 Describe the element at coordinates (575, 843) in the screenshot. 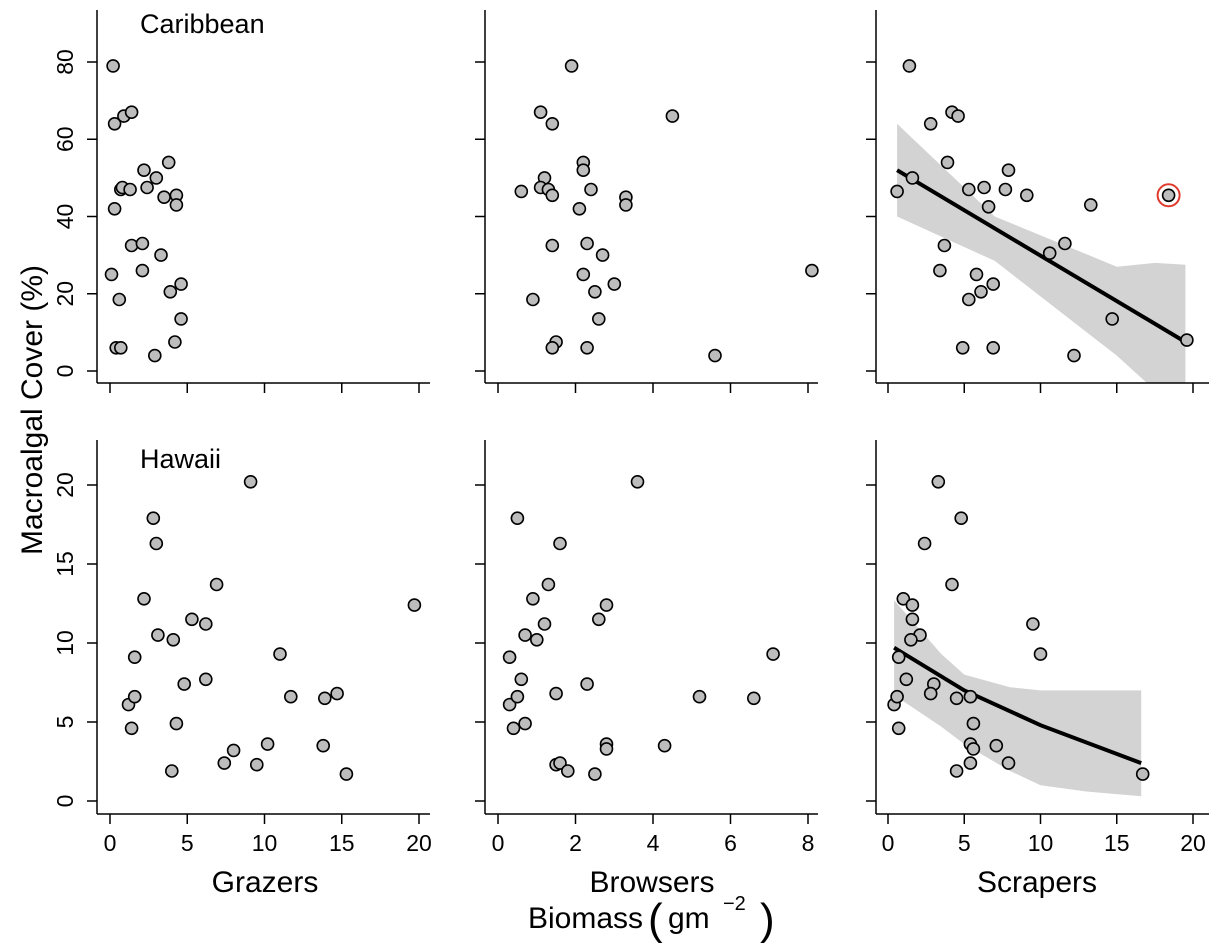

I see `x-tick-label: 2` at that location.